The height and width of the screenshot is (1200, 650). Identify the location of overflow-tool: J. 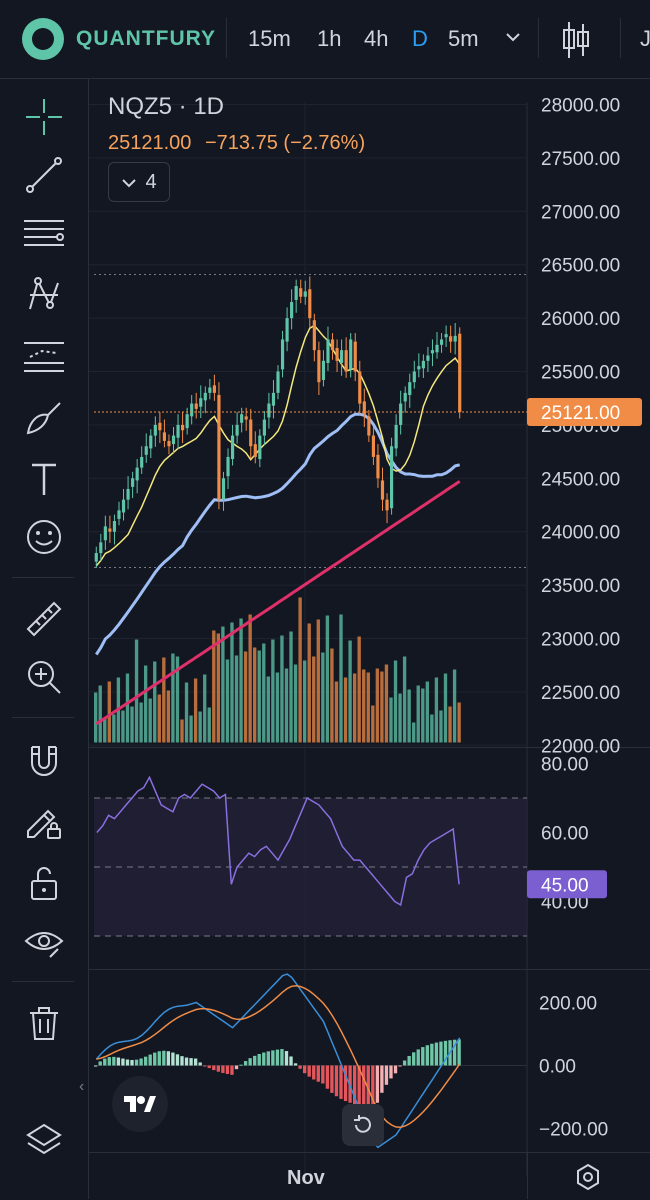
(645, 38).